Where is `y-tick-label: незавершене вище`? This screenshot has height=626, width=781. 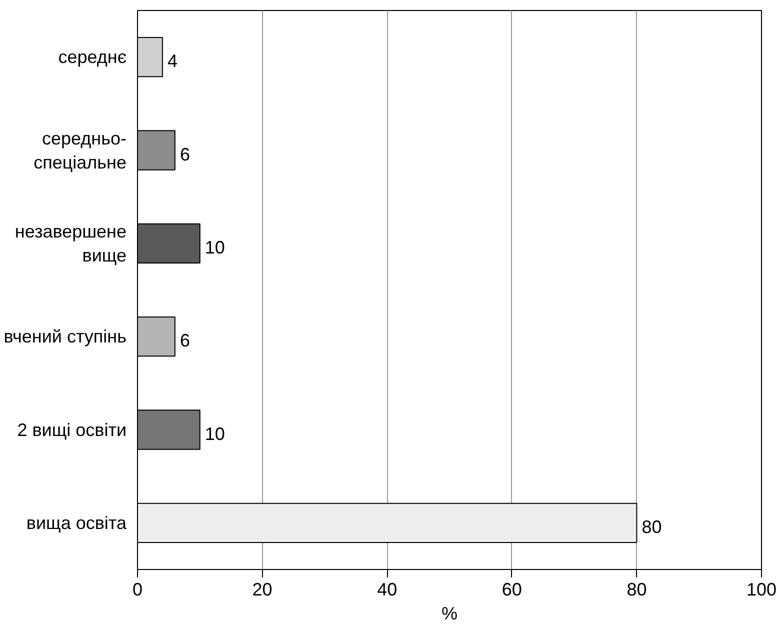 y-tick-label: незавершене вище is located at coordinates (70, 243).